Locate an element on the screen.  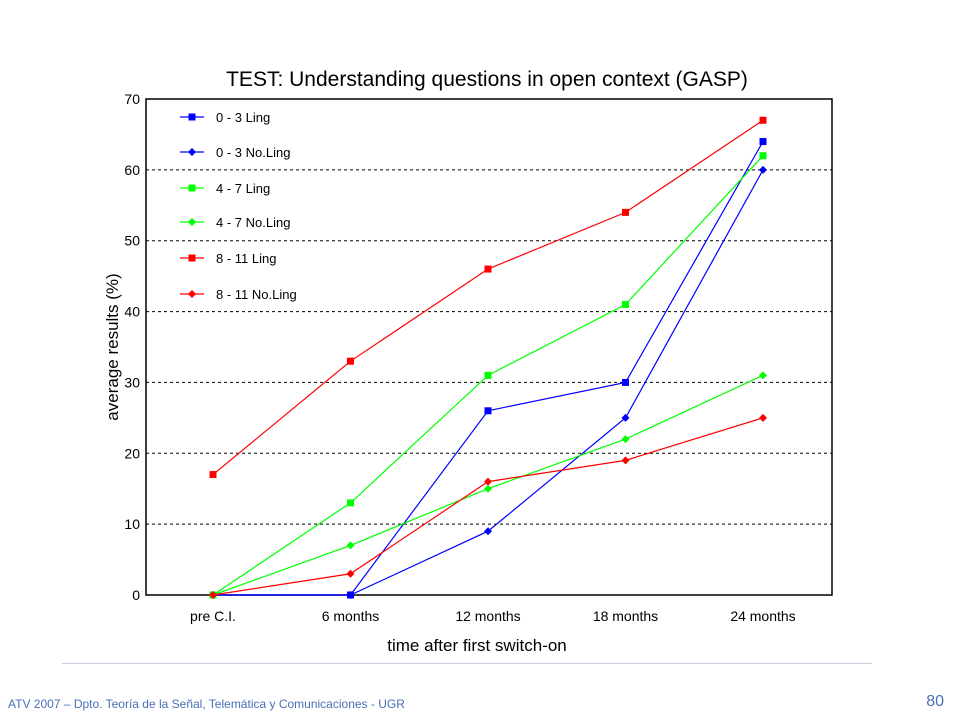
footer-divider is located at coordinates (467, 663).